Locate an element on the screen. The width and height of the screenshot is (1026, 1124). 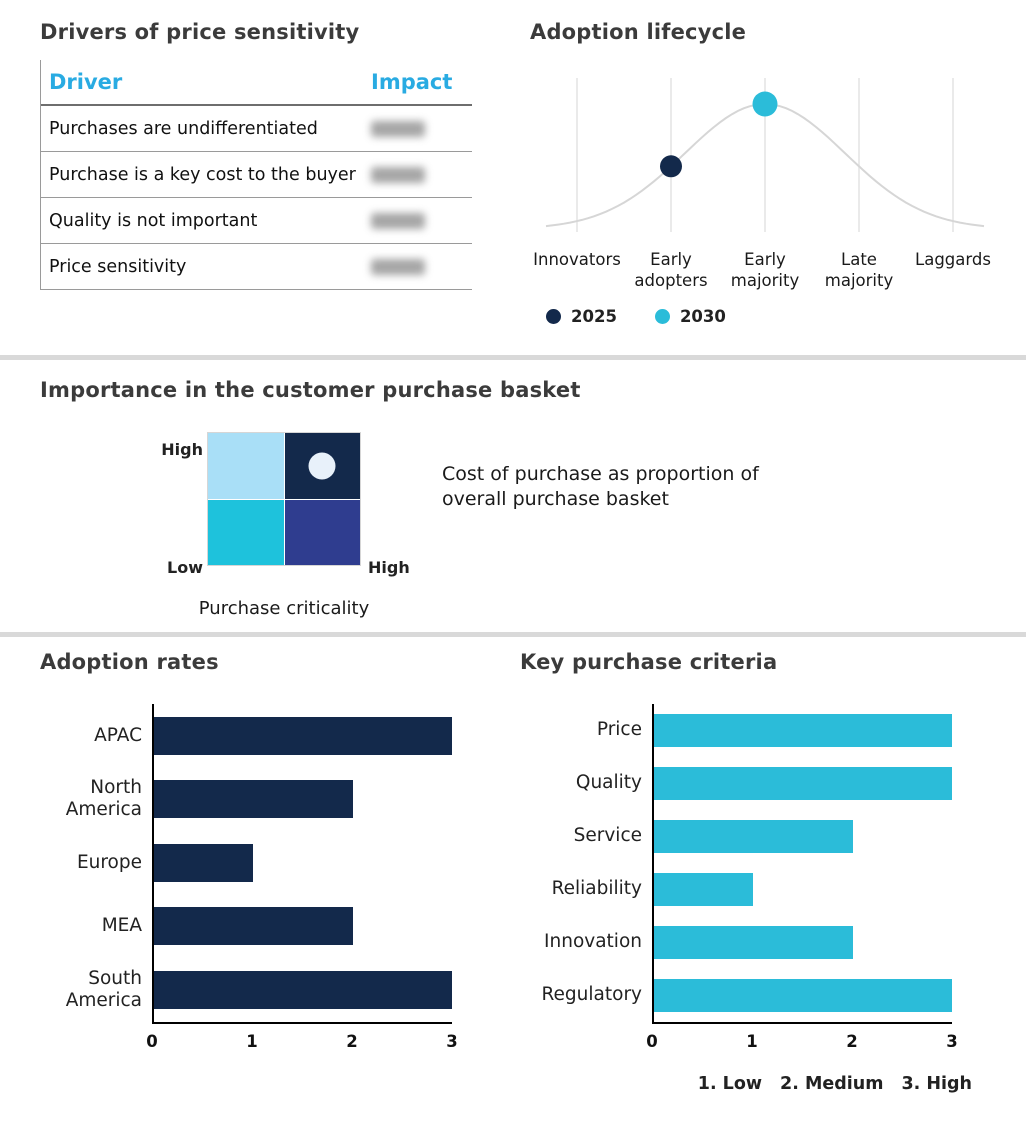
price-table-row: Purchase is a key cost to the buyer is located at coordinates (256, 175).